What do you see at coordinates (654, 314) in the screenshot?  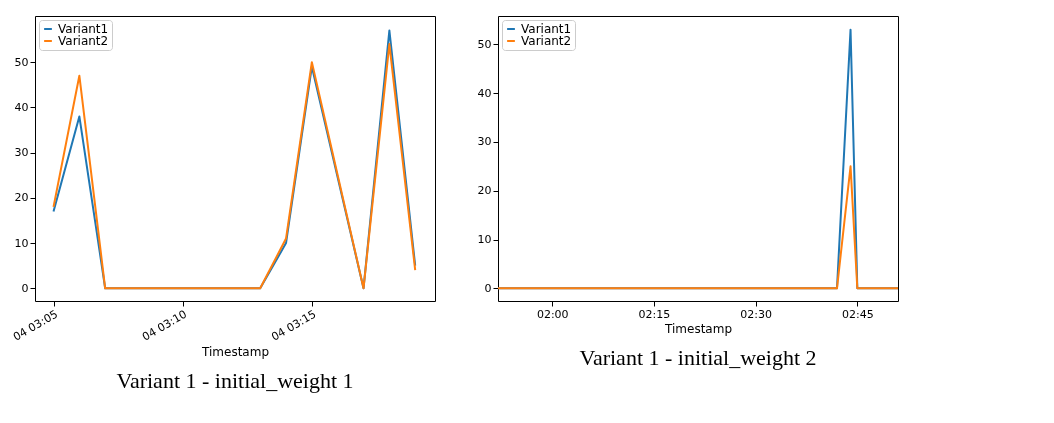 I see `x-tick-label: 02:15` at bounding box center [654, 314].